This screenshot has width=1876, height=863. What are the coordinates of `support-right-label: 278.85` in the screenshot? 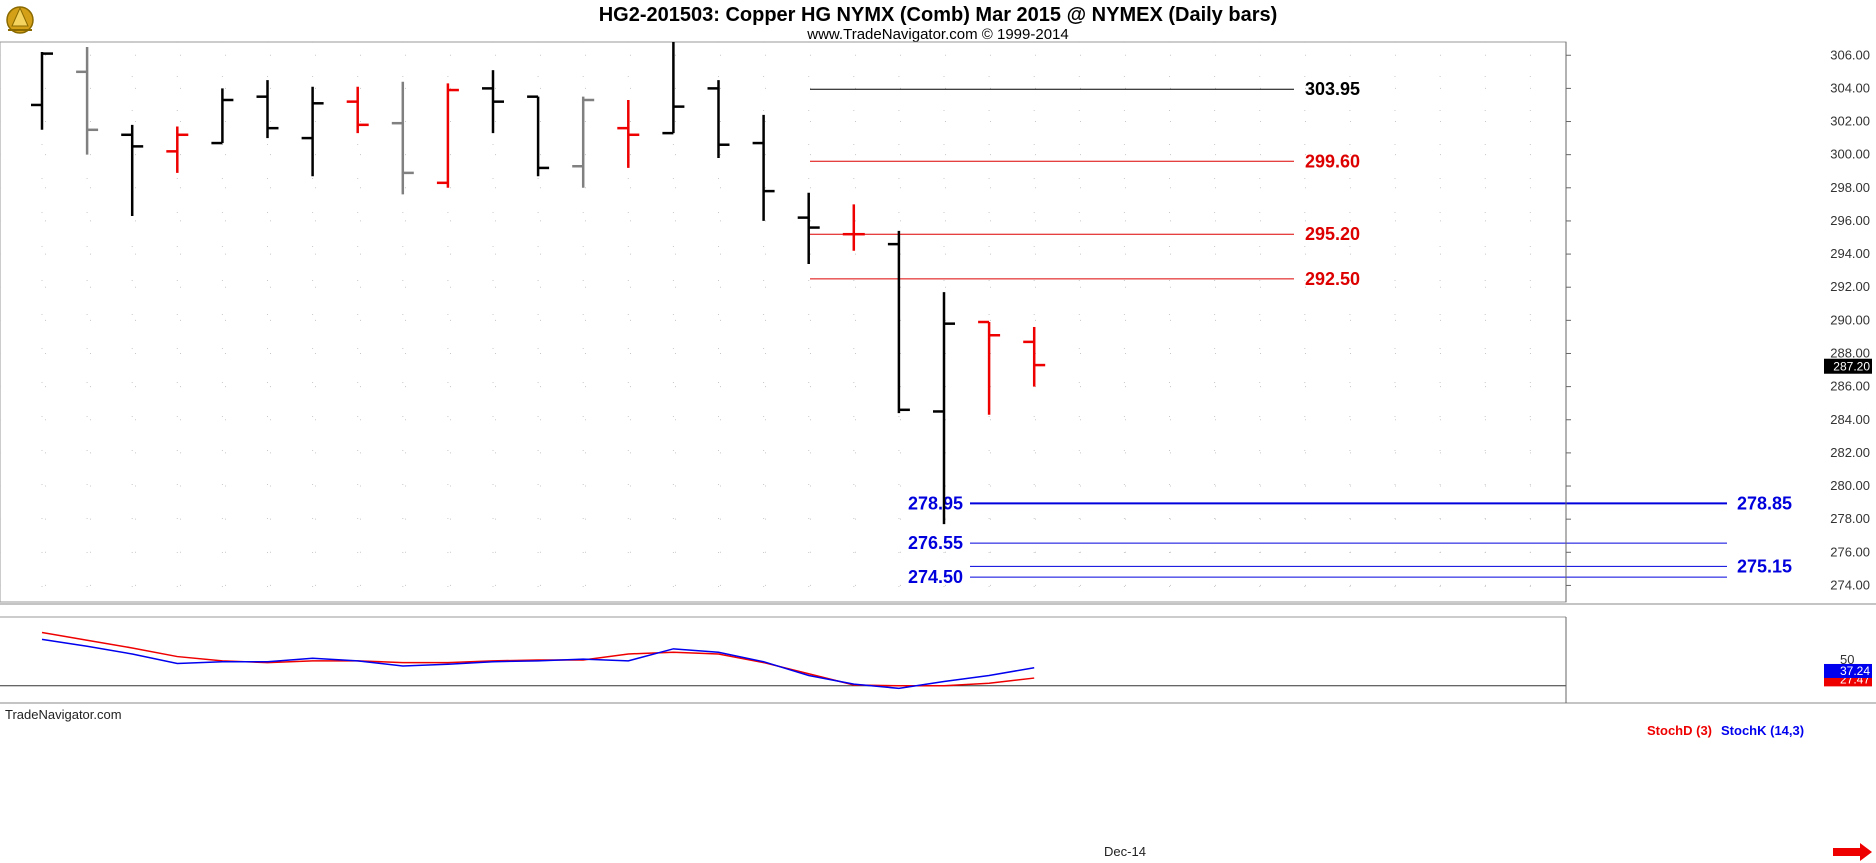 It's located at (1764, 503).